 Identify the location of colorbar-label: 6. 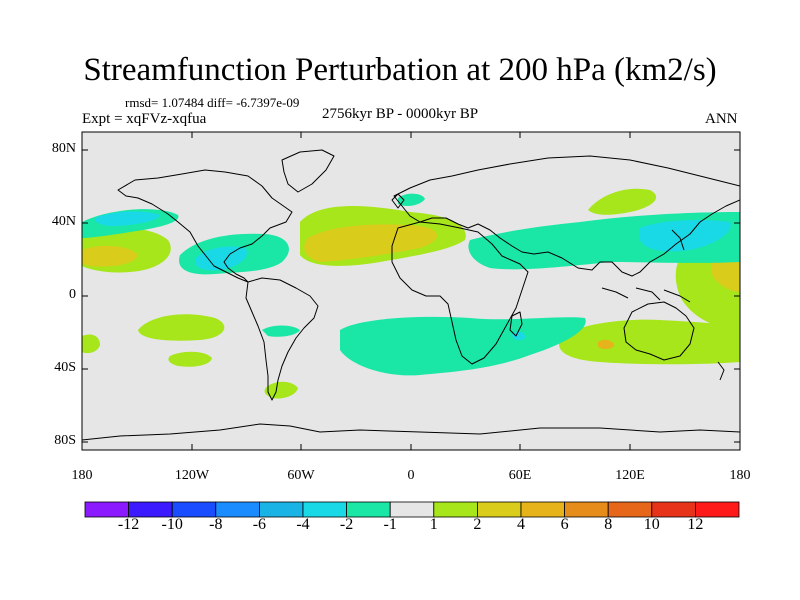
(564, 524).